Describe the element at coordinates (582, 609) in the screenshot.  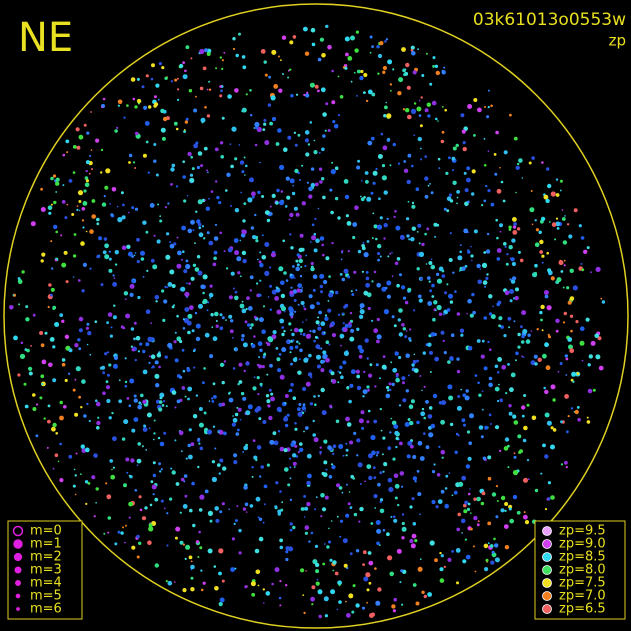
I see `zp-label: zp=6.5` at that location.